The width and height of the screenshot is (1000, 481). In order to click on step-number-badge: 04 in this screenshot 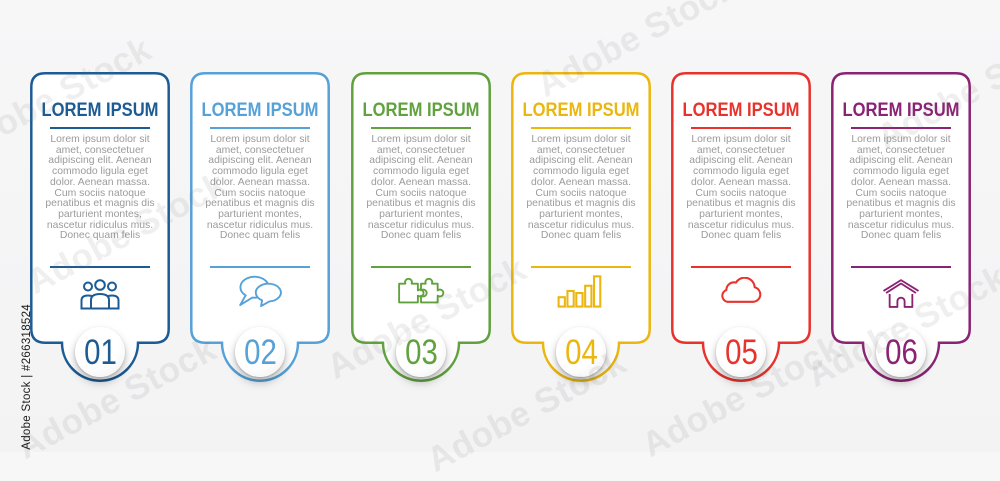, I will do `click(581, 352)`.